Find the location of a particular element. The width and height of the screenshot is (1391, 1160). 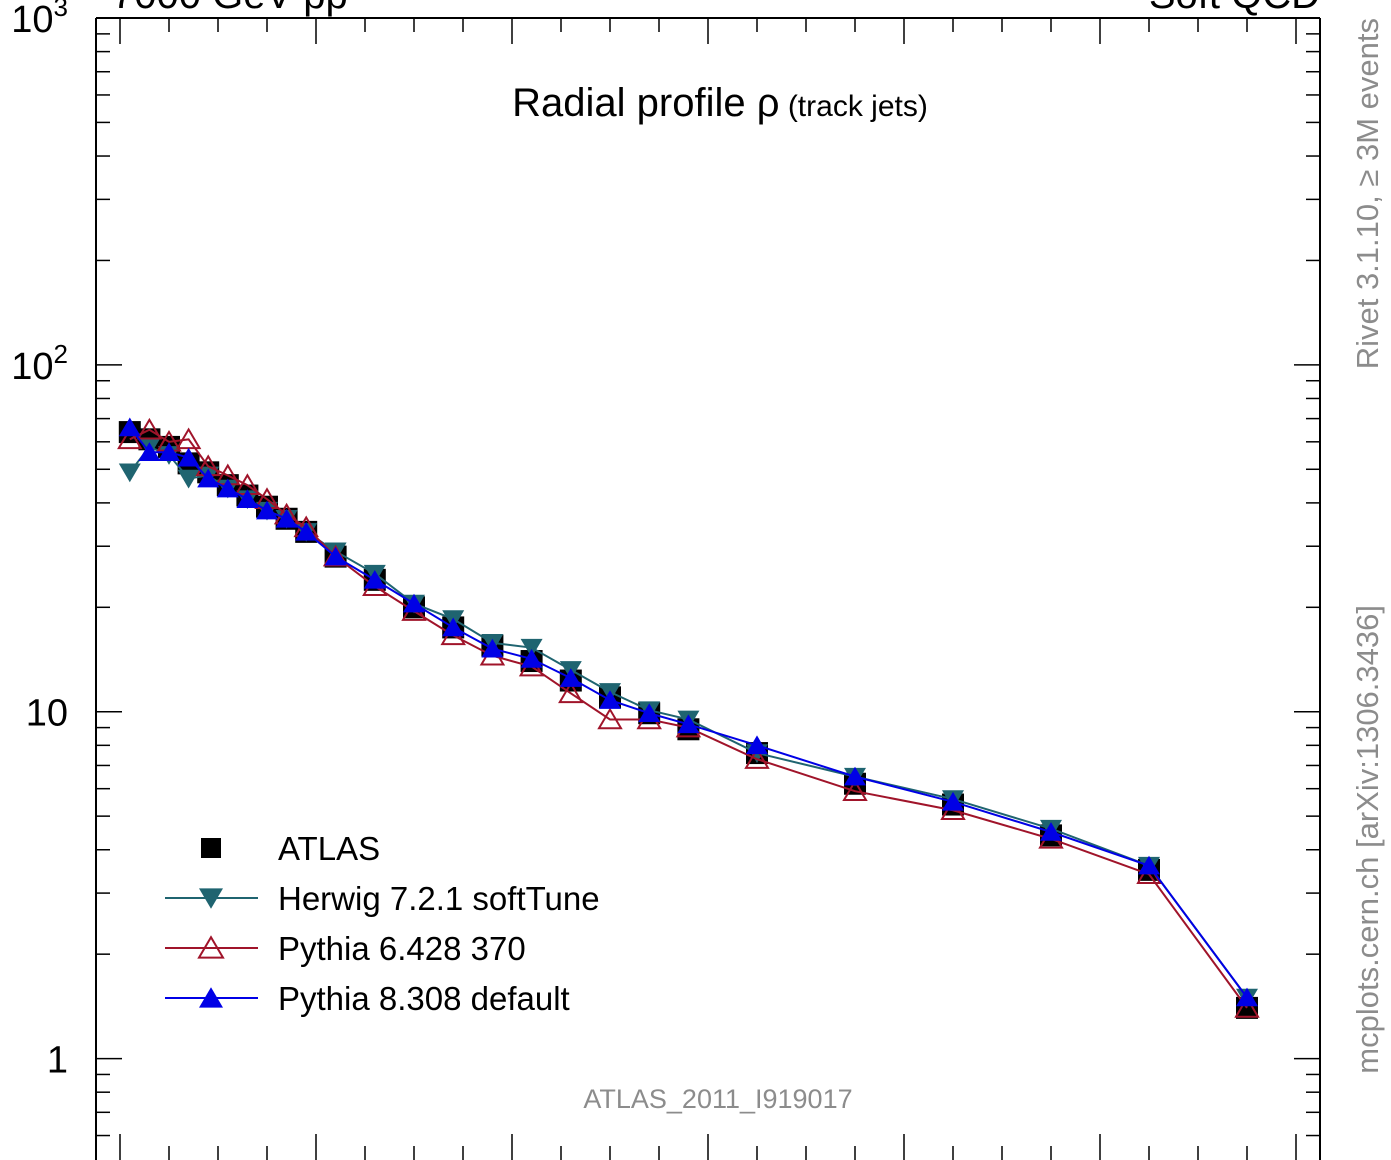

chart-title-symbol: ρ is located at coordinates (768, 103).